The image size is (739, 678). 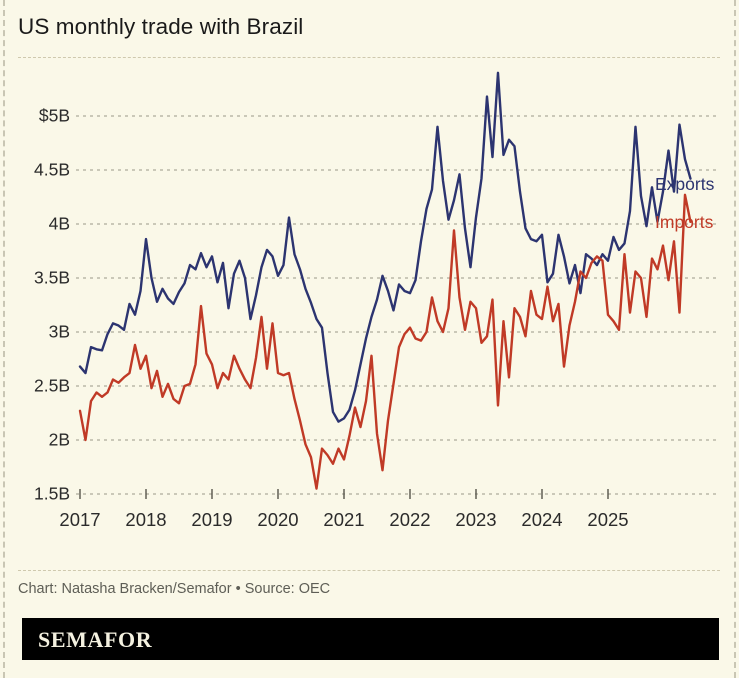 What do you see at coordinates (212, 519) in the screenshot?
I see `x-axis-tick-label: 2019` at bounding box center [212, 519].